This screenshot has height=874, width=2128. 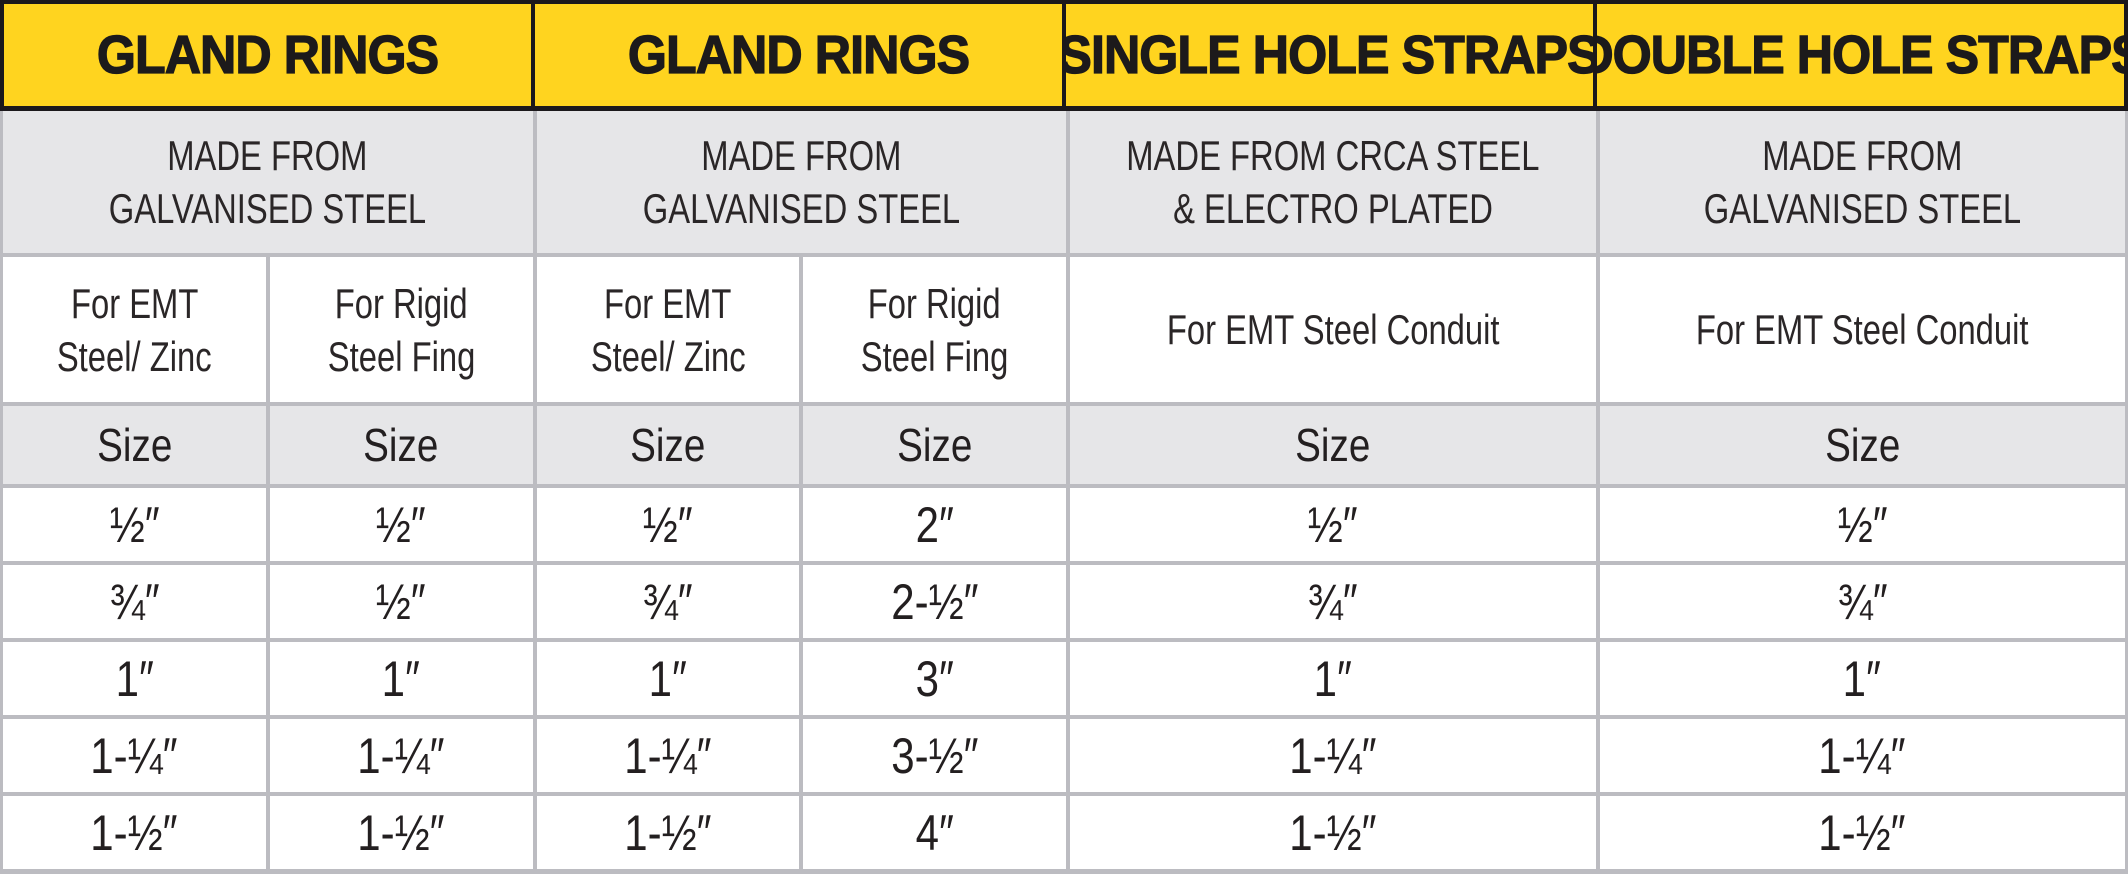 What do you see at coordinates (801, 182) in the screenshot?
I see `material-cell-group2: MADE FROM GALVANISED STEEL` at bounding box center [801, 182].